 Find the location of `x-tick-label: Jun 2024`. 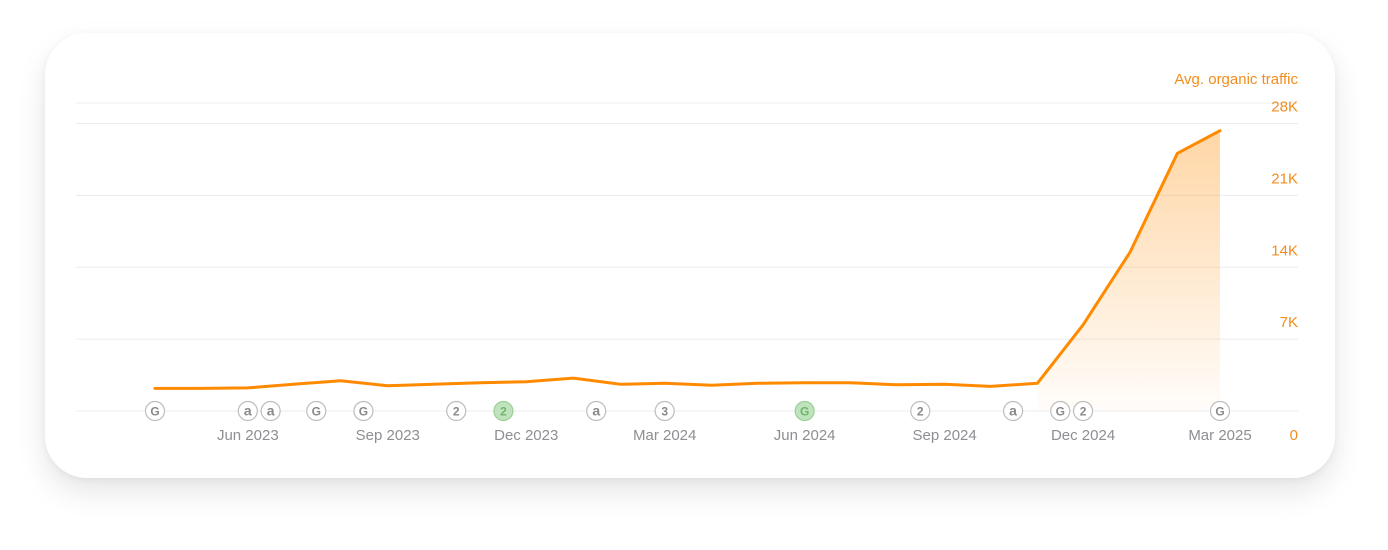

x-tick-label: Jun 2024 is located at coordinates (805, 435).